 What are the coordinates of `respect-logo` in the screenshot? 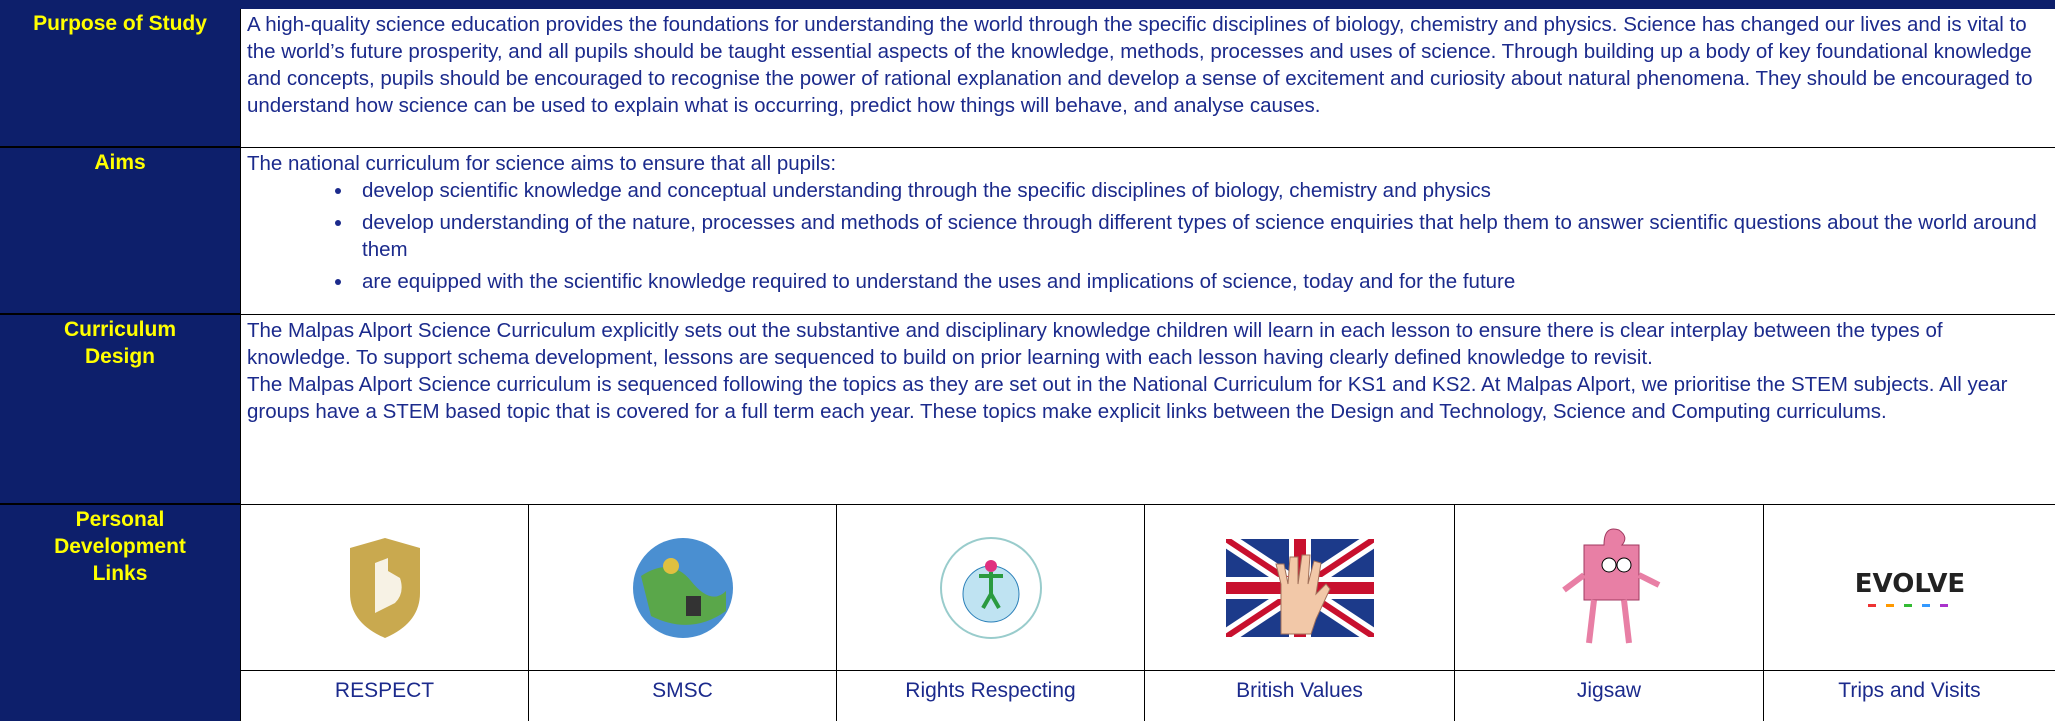 It's located at (384, 587).